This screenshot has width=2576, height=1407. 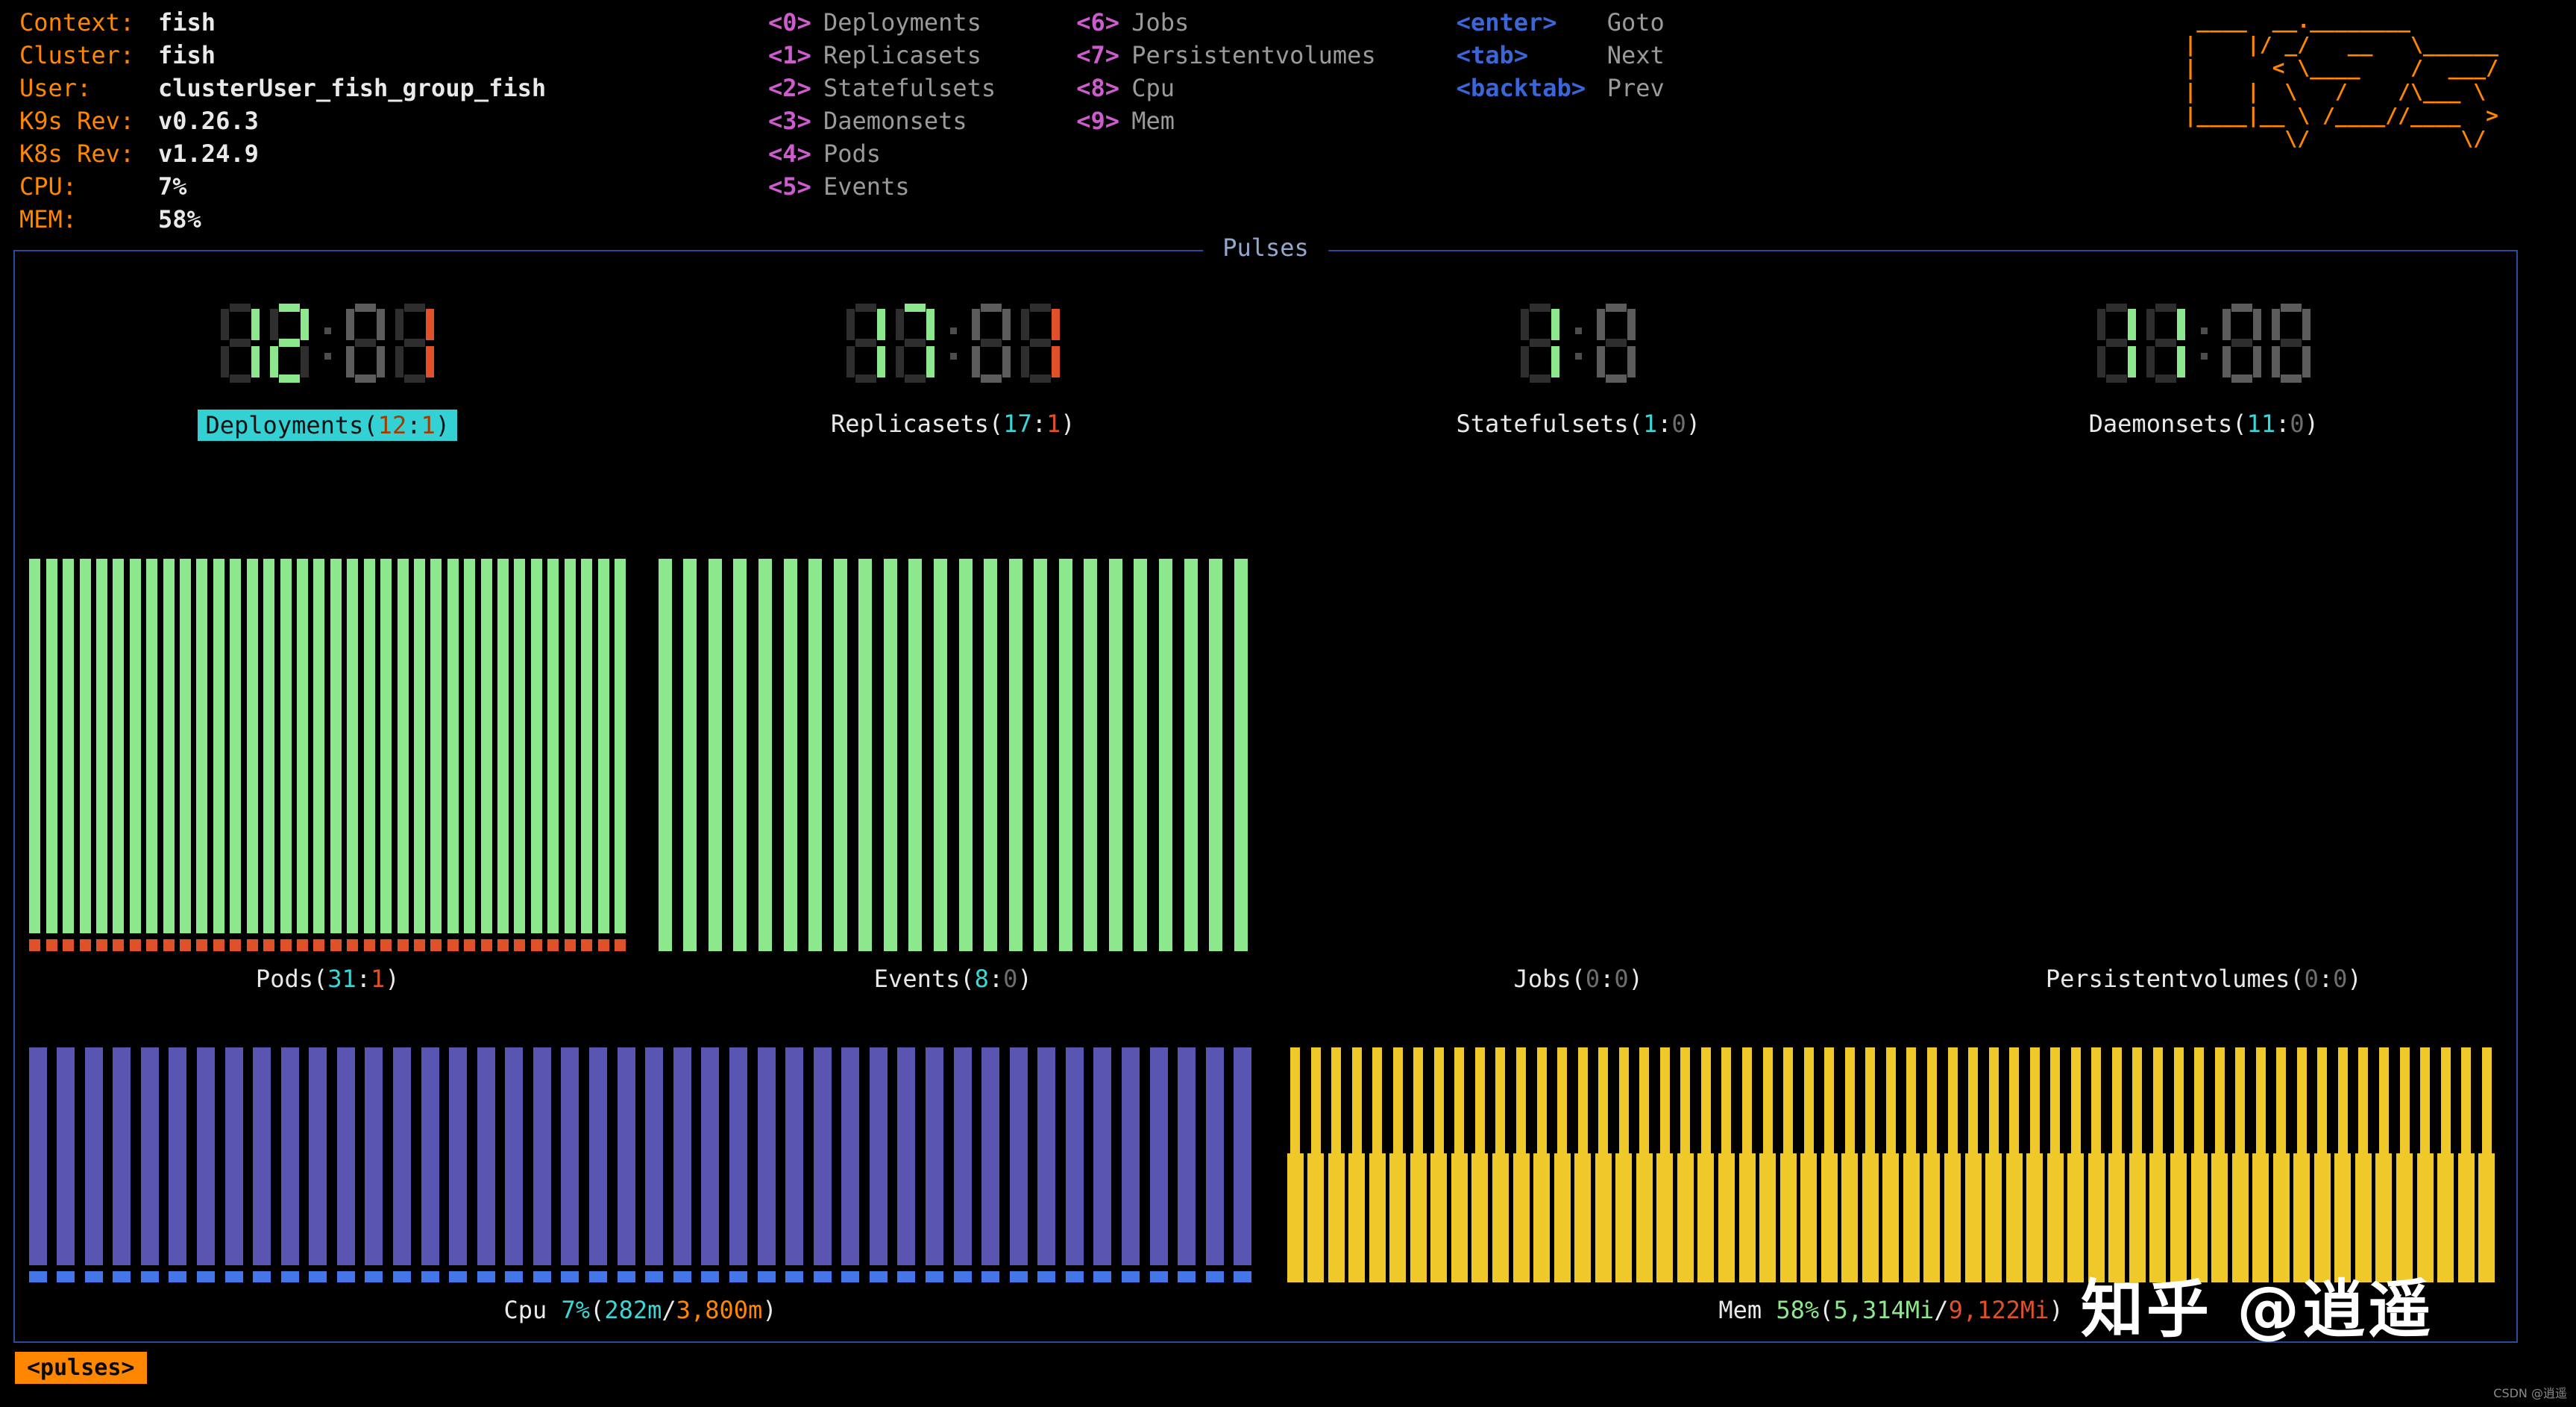 What do you see at coordinates (328, 755) in the screenshot?
I see `chart-pods` at bounding box center [328, 755].